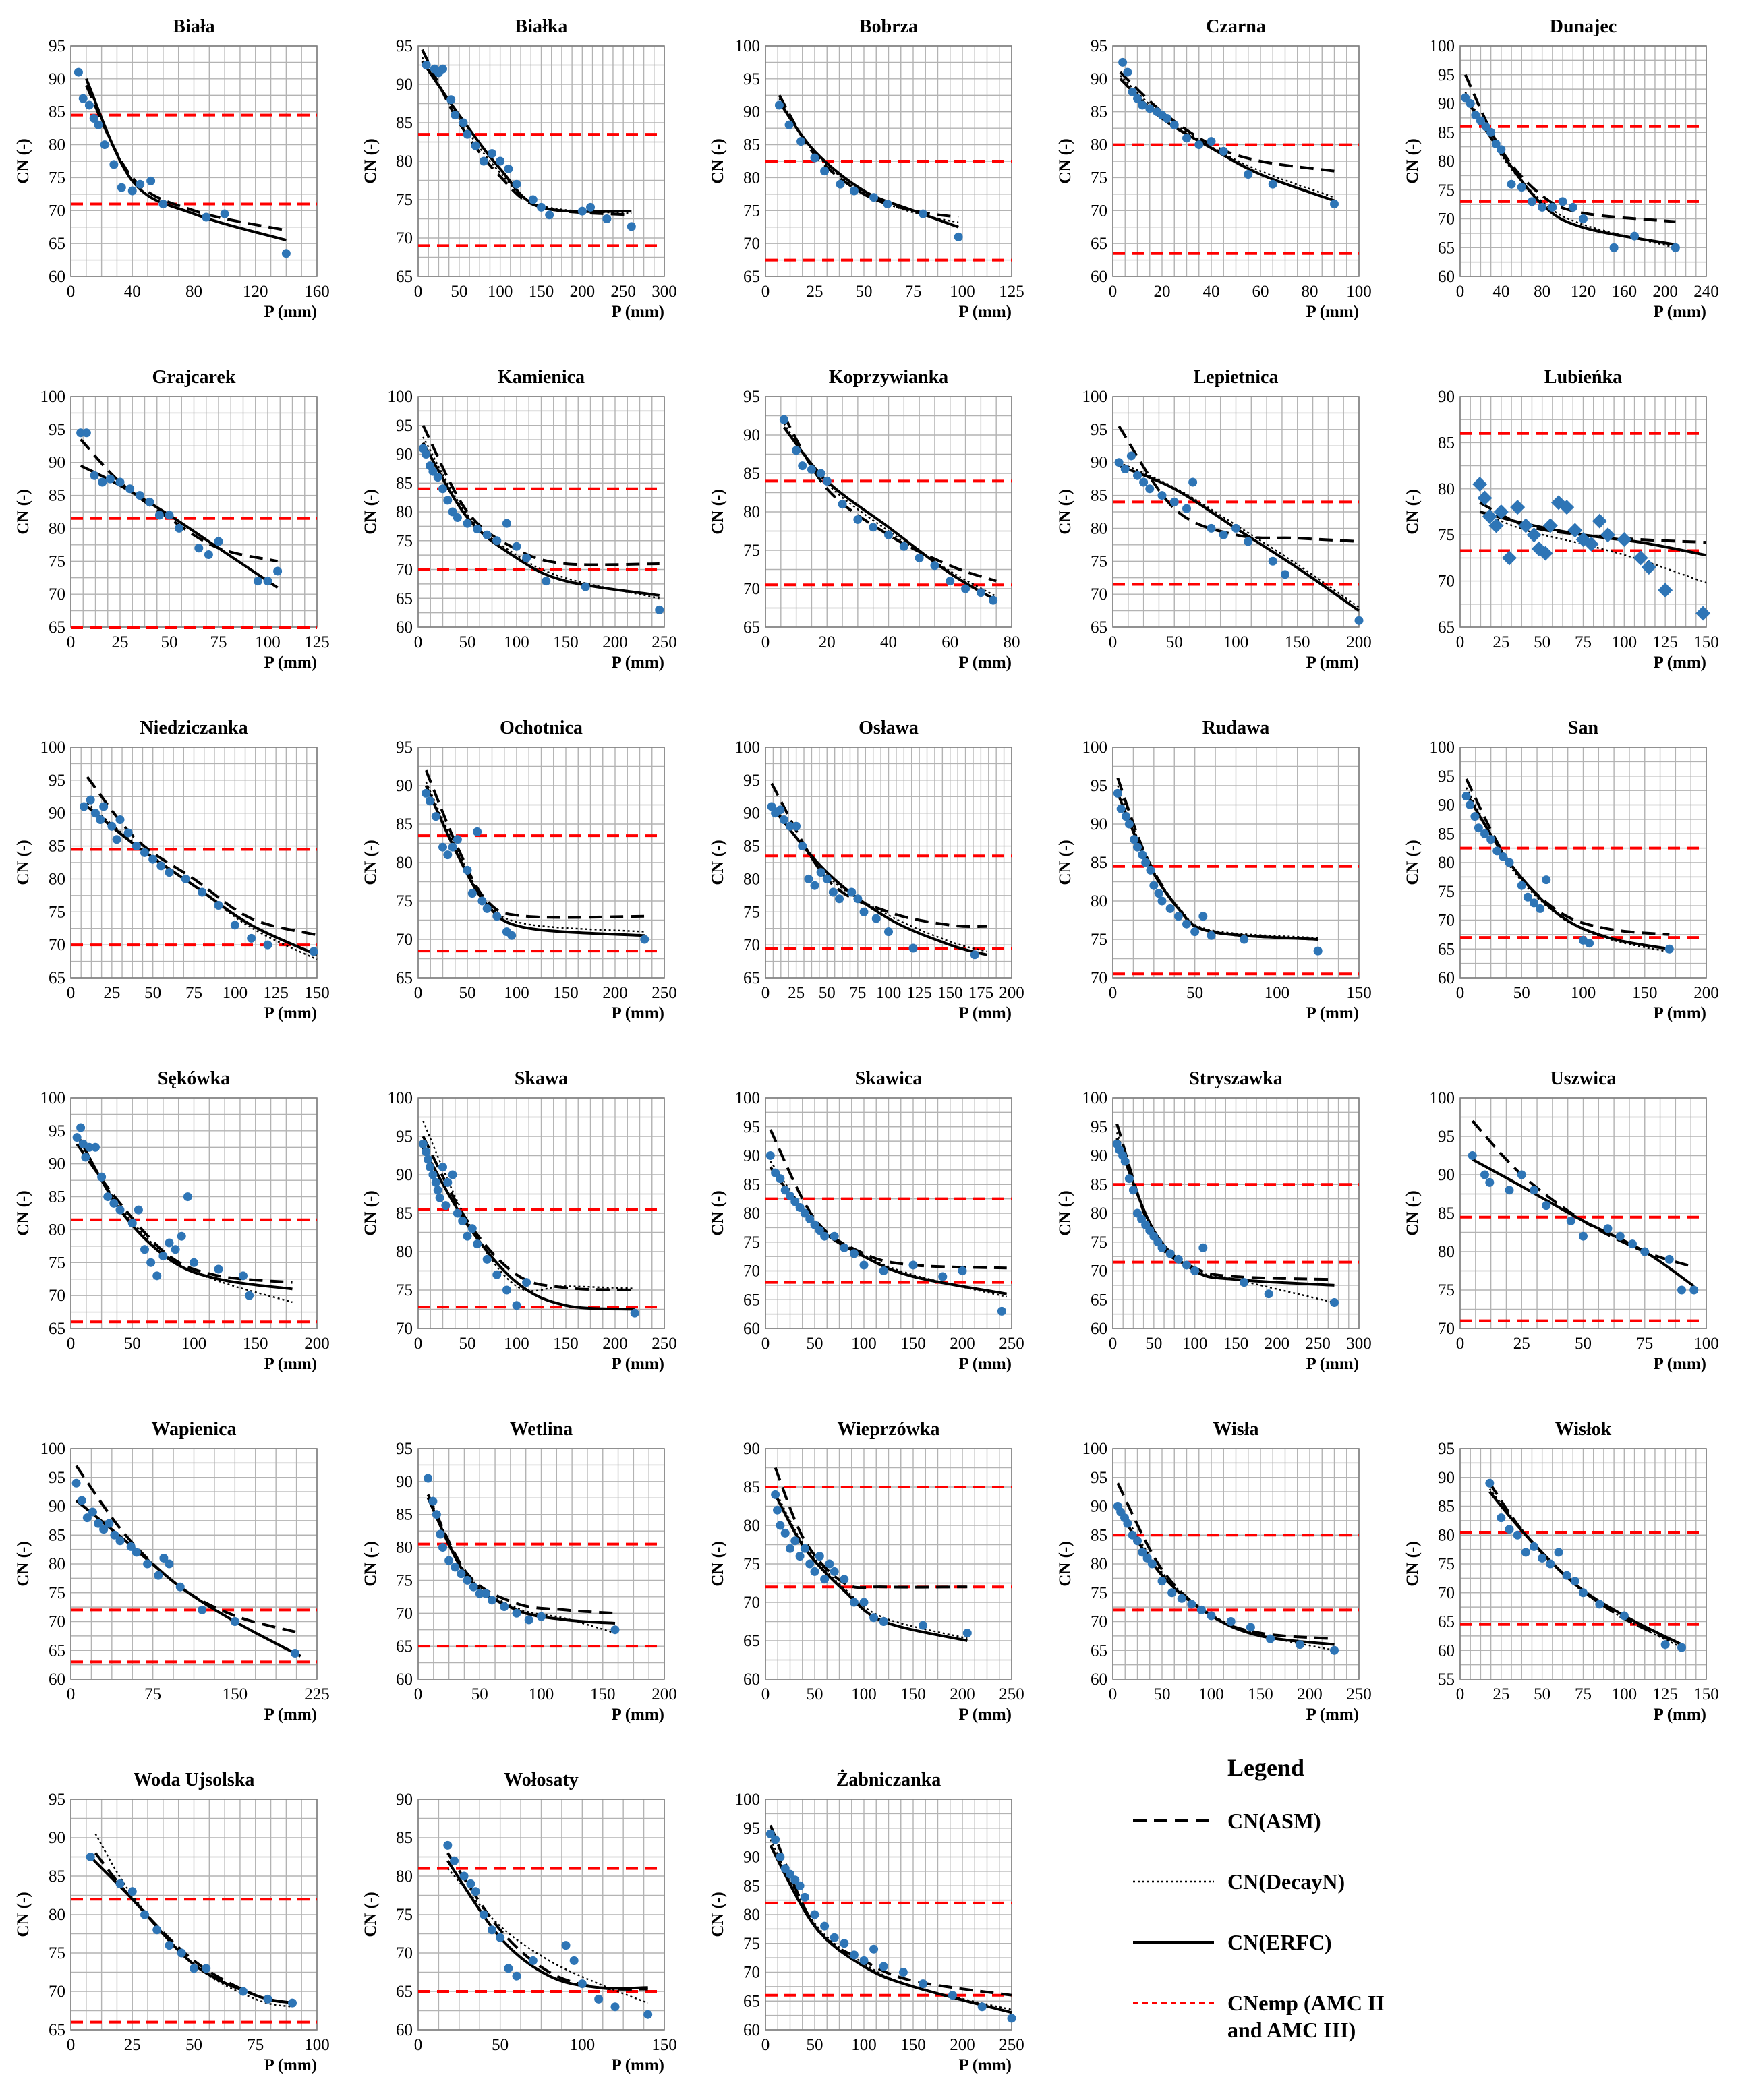  Describe the element at coordinates (1706, 993) in the screenshot. I see `x-tick-label: 200` at that location.